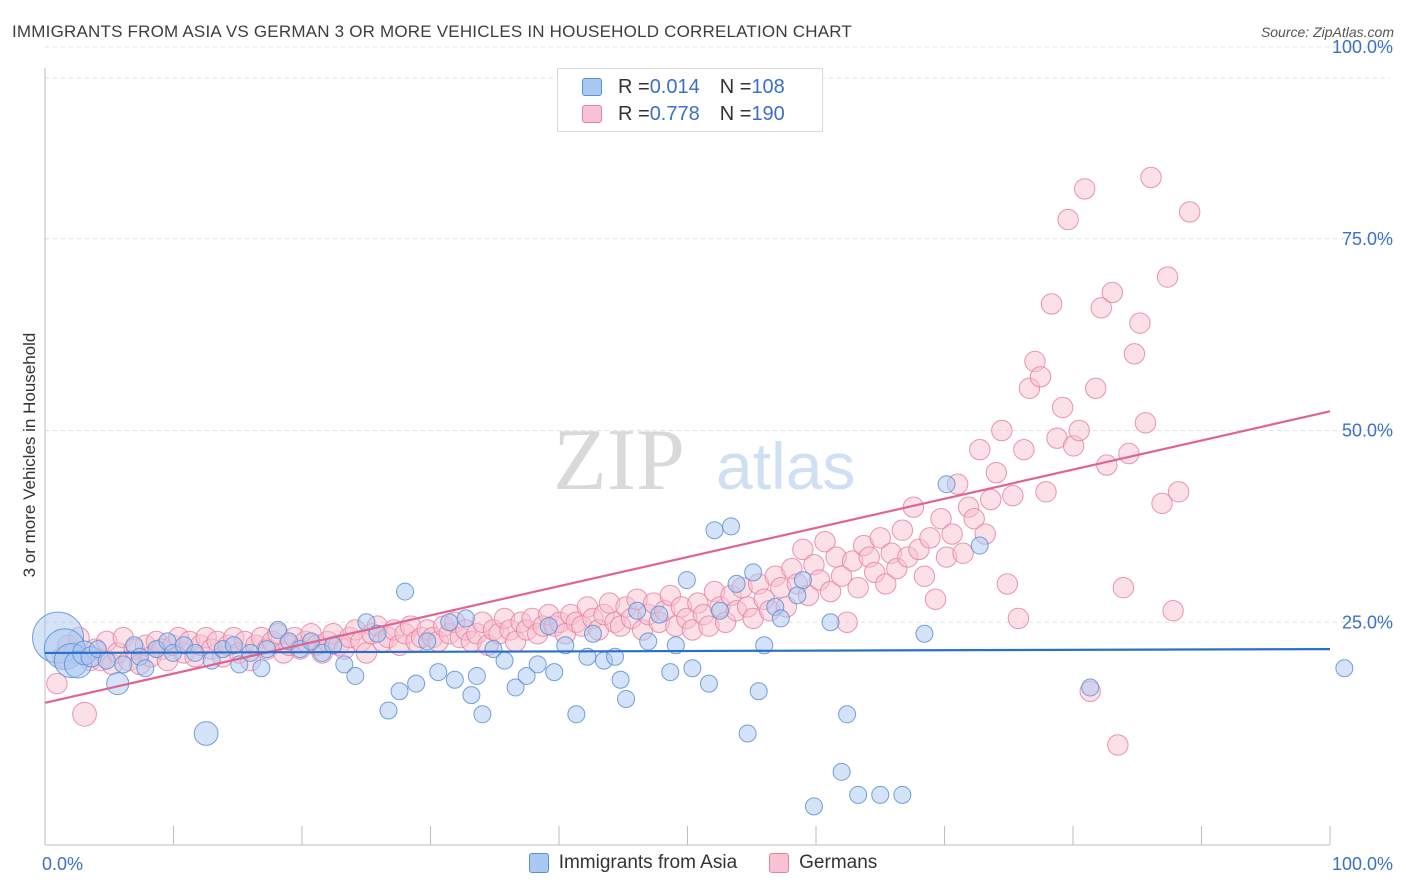 The height and width of the screenshot is (892, 1406). I want to click on y-tick-label: 25.0%, so click(1367, 622).